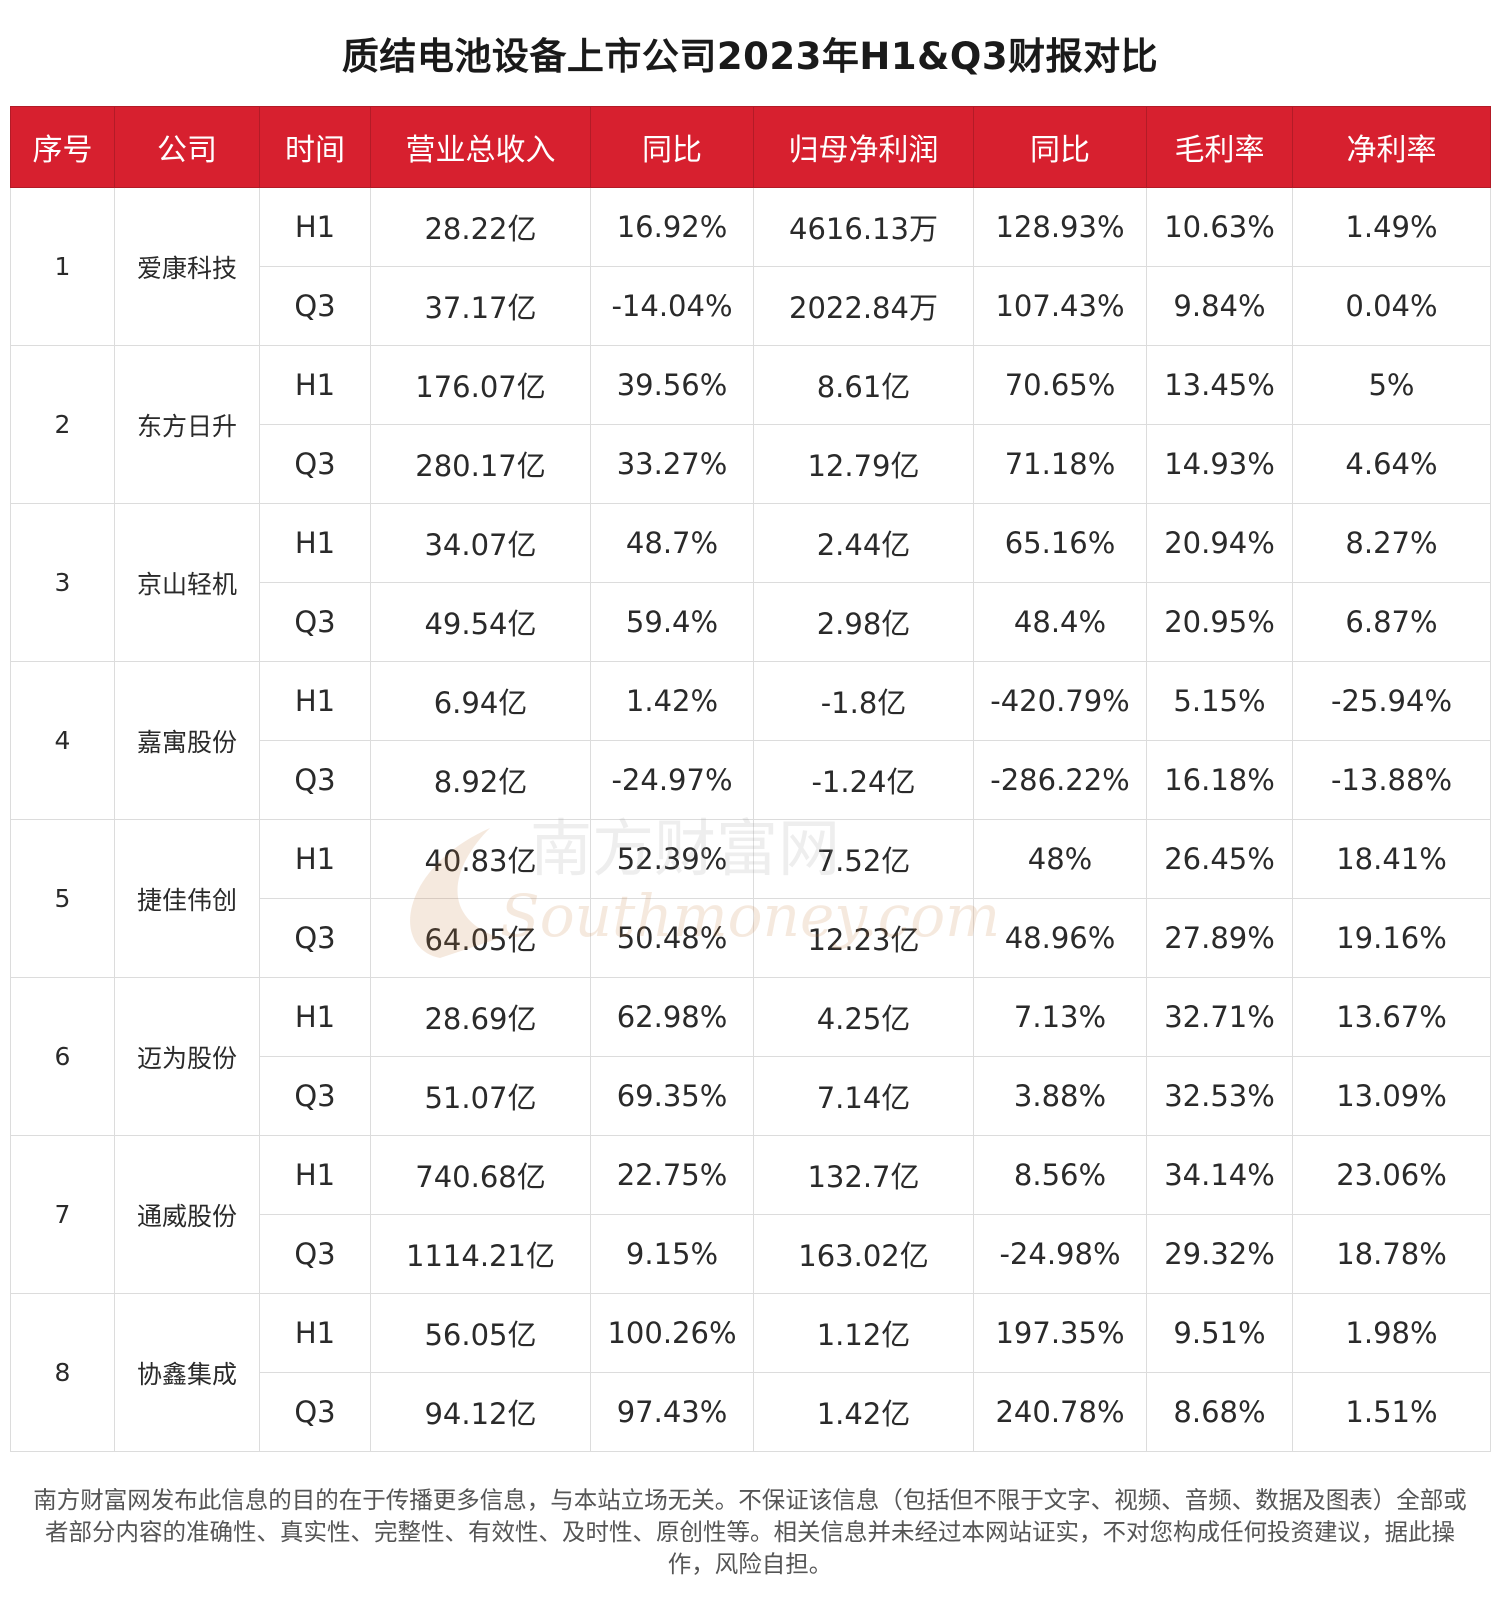 The height and width of the screenshot is (1613, 1500). What do you see at coordinates (1391, 1254) in the screenshot?
I see `cell-net-margin: 18.78%` at bounding box center [1391, 1254].